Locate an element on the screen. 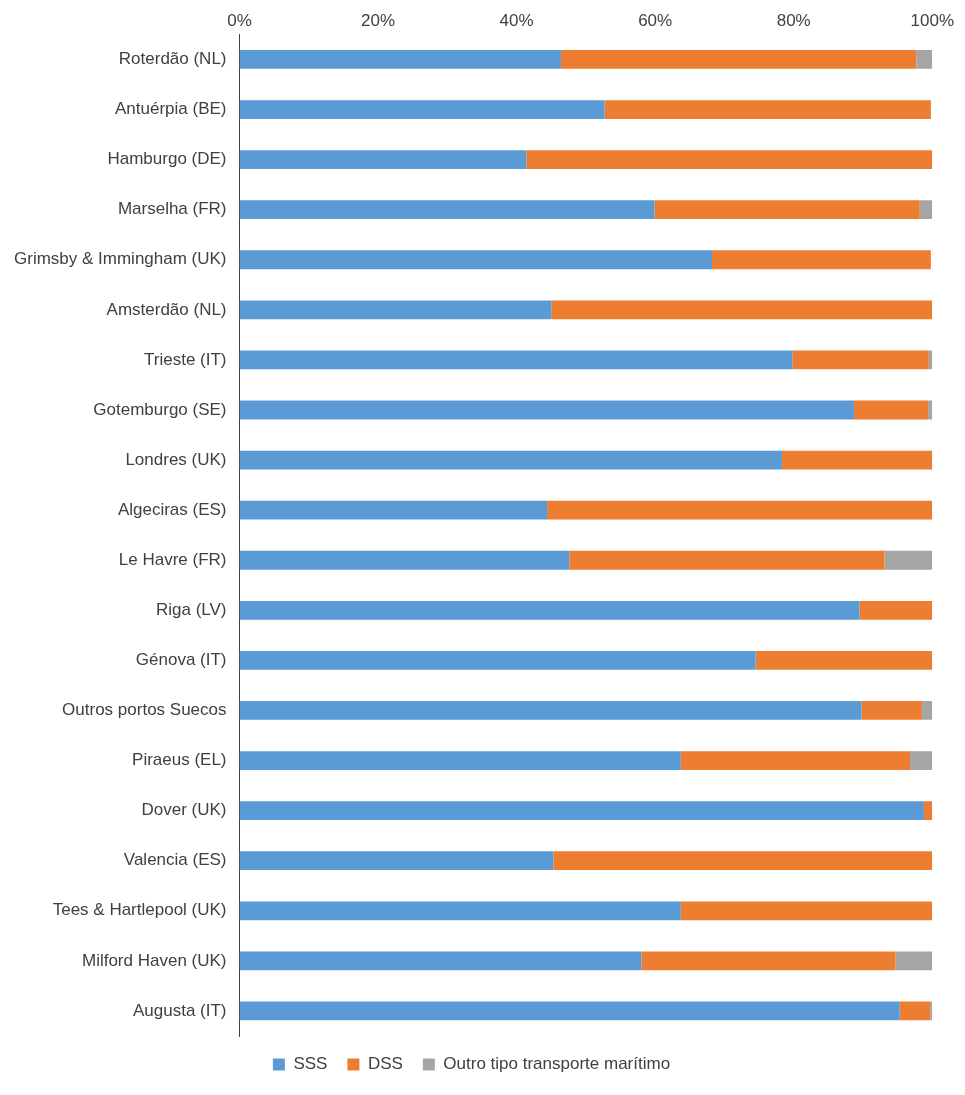  x-tick-label: 20% is located at coordinates (378, 20).